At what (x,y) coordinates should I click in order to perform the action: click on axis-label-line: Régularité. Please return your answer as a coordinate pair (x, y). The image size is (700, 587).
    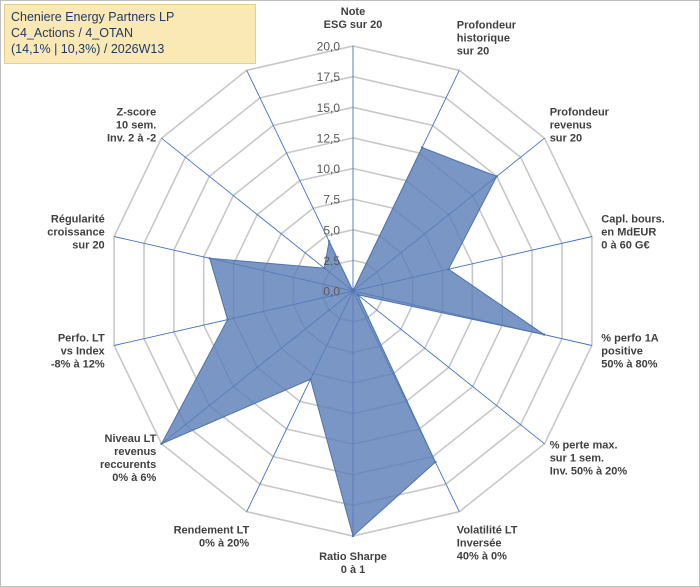
    Looking at the image, I should click on (78, 220).